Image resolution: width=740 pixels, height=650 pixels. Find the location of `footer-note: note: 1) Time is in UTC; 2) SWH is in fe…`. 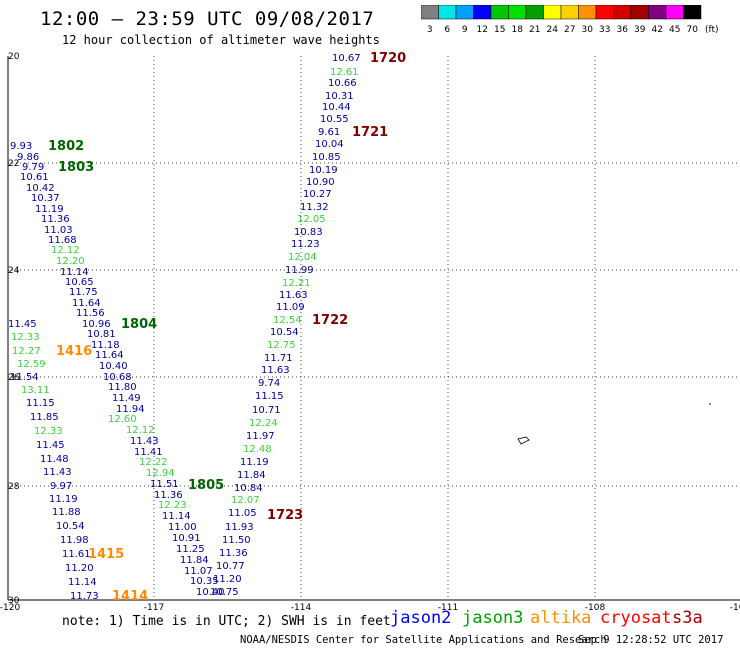

footer-note: note: 1) Time is in UTC; 2) SWH is in fe… is located at coordinates (226, 621).